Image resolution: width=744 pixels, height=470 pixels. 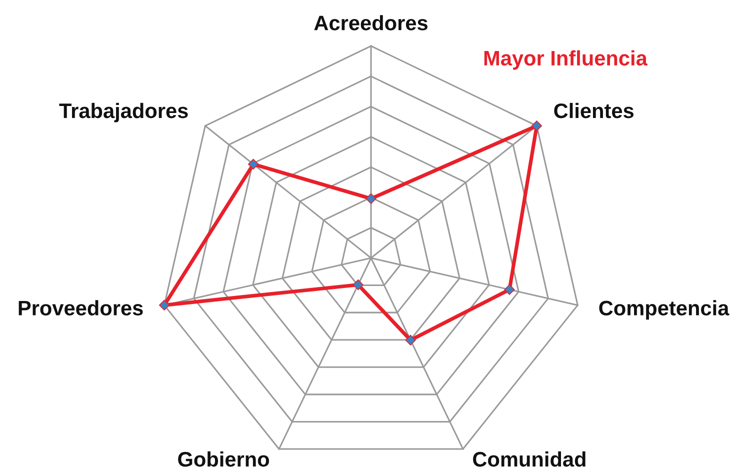 What do you see at coordinates (594, 110) in the screenshot?
I see `spoke-label: Clientes` at bounding box center [594, 110].